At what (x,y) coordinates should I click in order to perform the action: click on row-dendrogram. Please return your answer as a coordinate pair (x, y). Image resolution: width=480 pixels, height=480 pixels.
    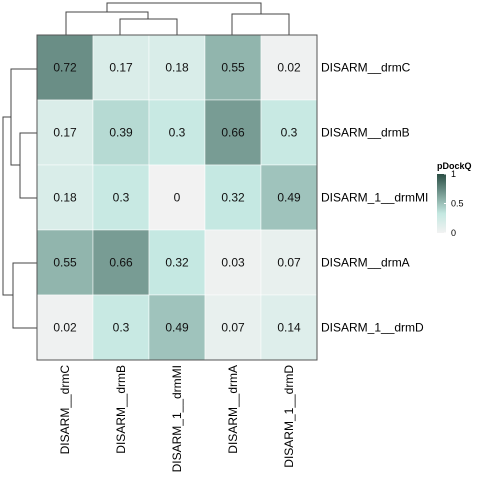
    Looking at the image, I should click on (19, 198).